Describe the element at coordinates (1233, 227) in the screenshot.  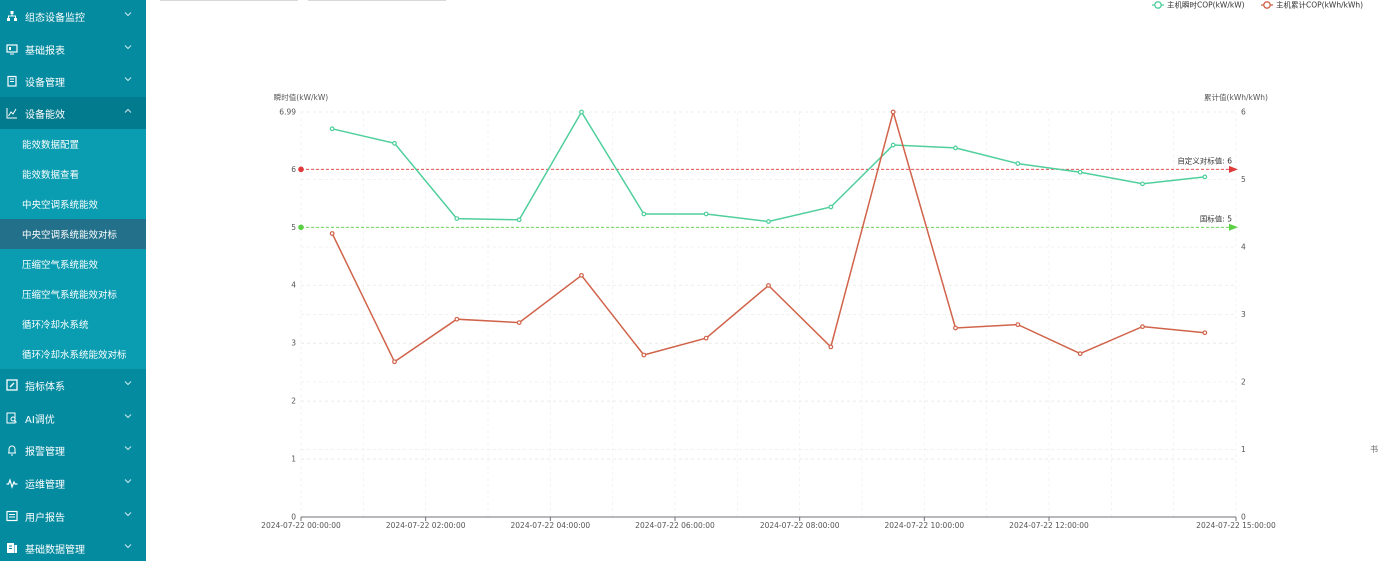
I see `mark-line-arrow` at that location.